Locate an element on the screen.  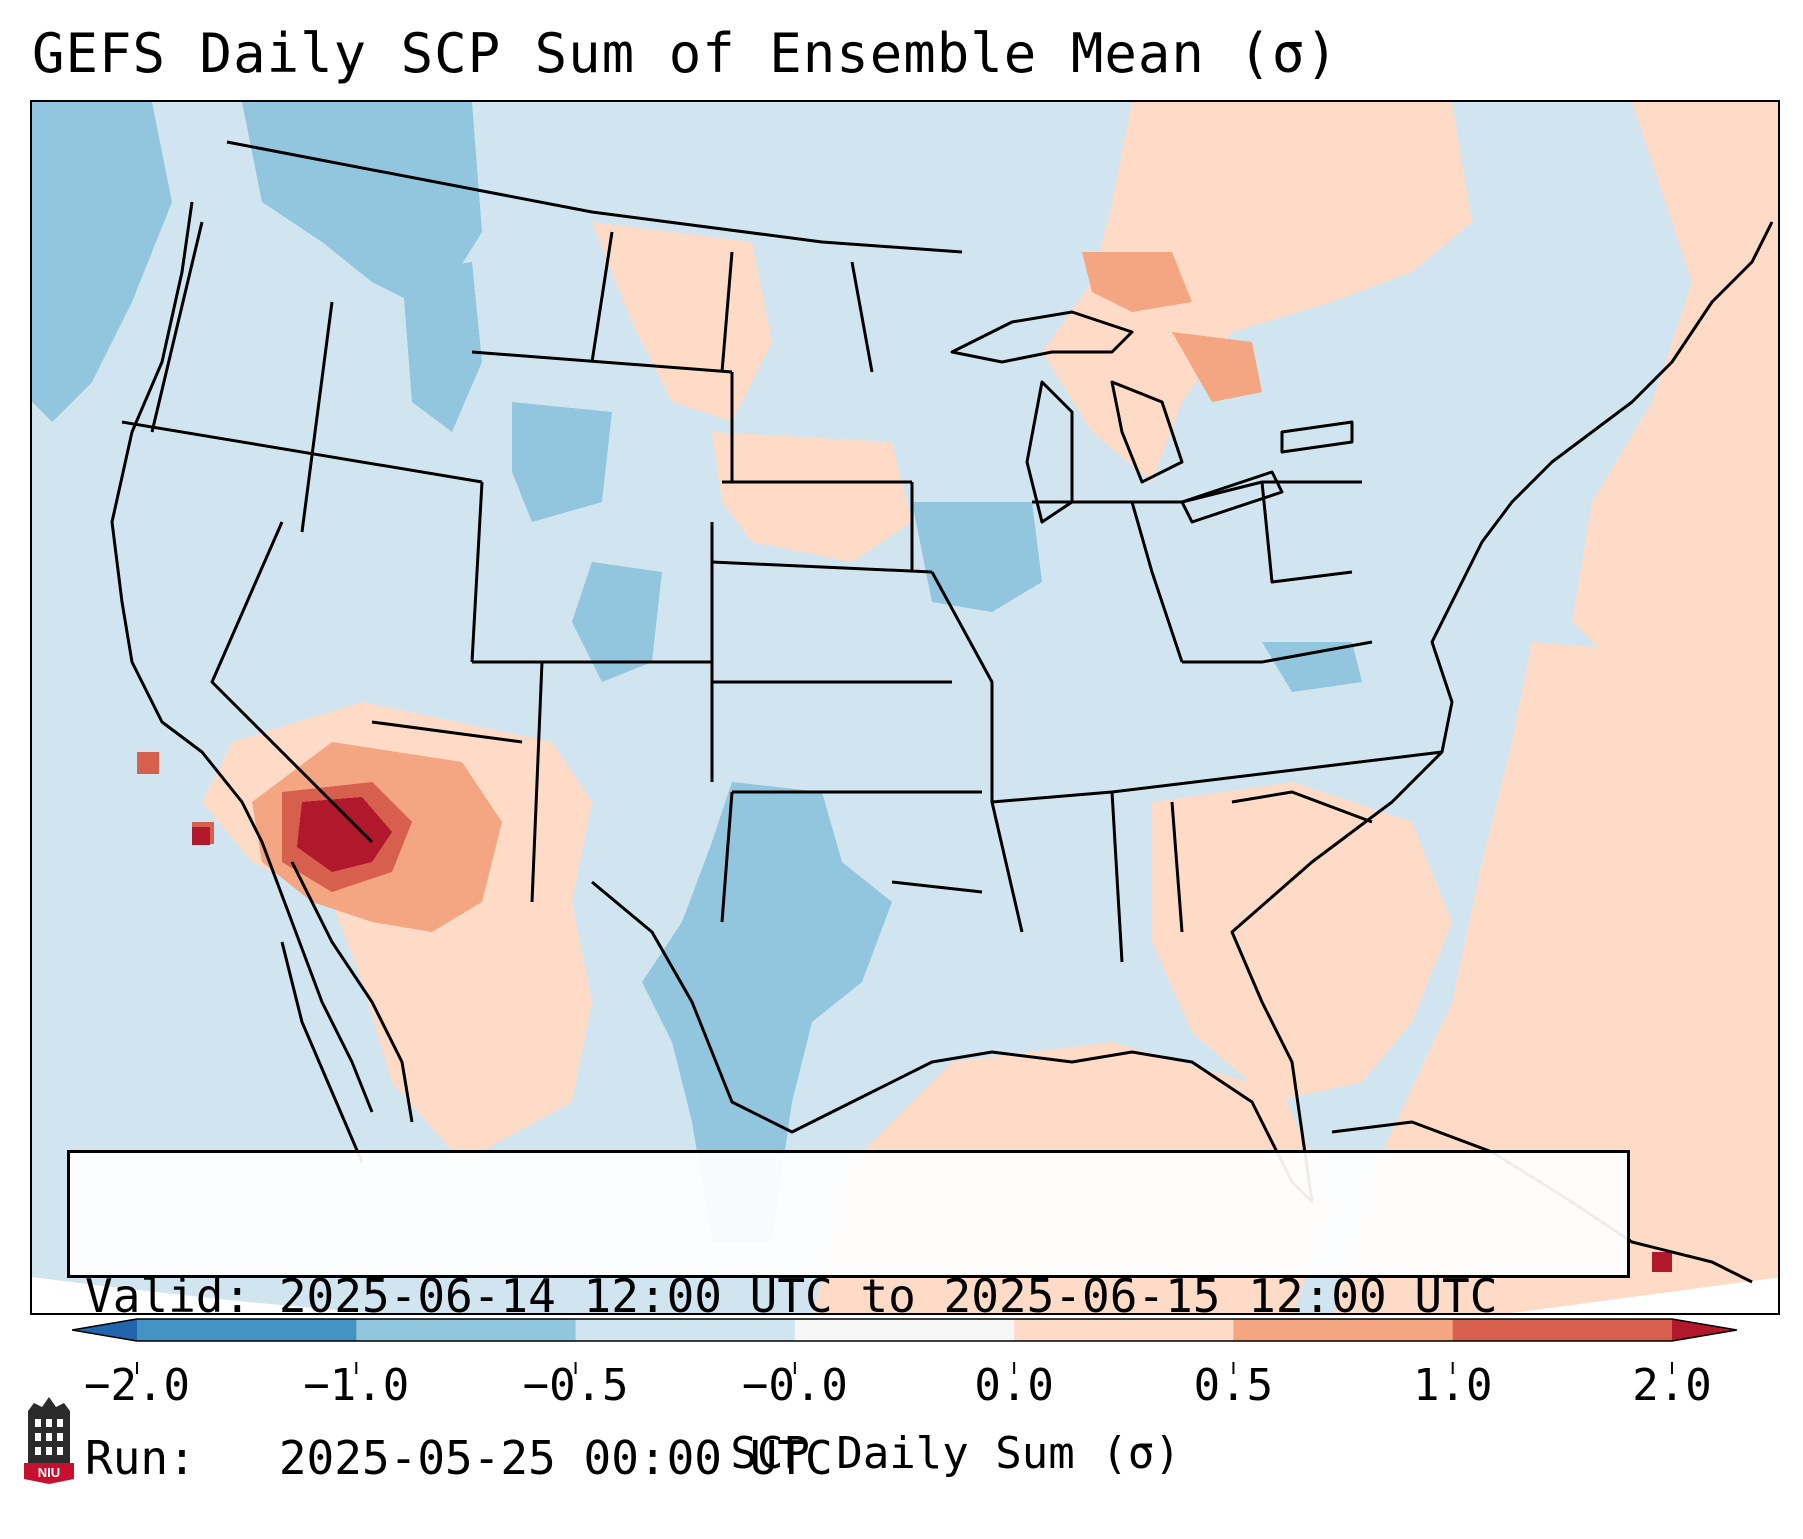
colorbar-label: SCP Daily Sum (σ) is located at coordinates (955, 1453).